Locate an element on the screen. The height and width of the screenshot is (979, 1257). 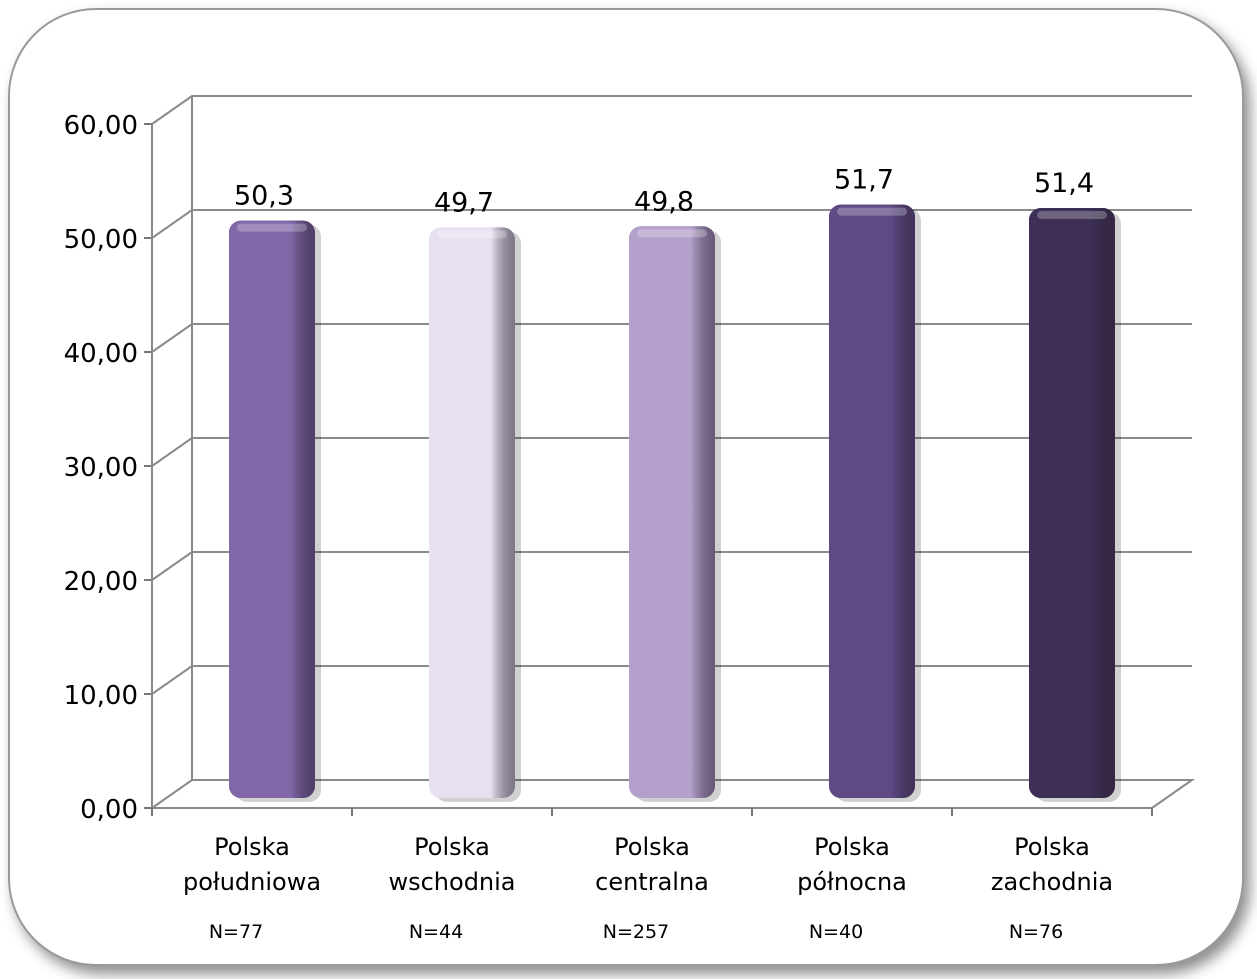
sample-size-label: N=76 is located at coordinates (1036, 932).